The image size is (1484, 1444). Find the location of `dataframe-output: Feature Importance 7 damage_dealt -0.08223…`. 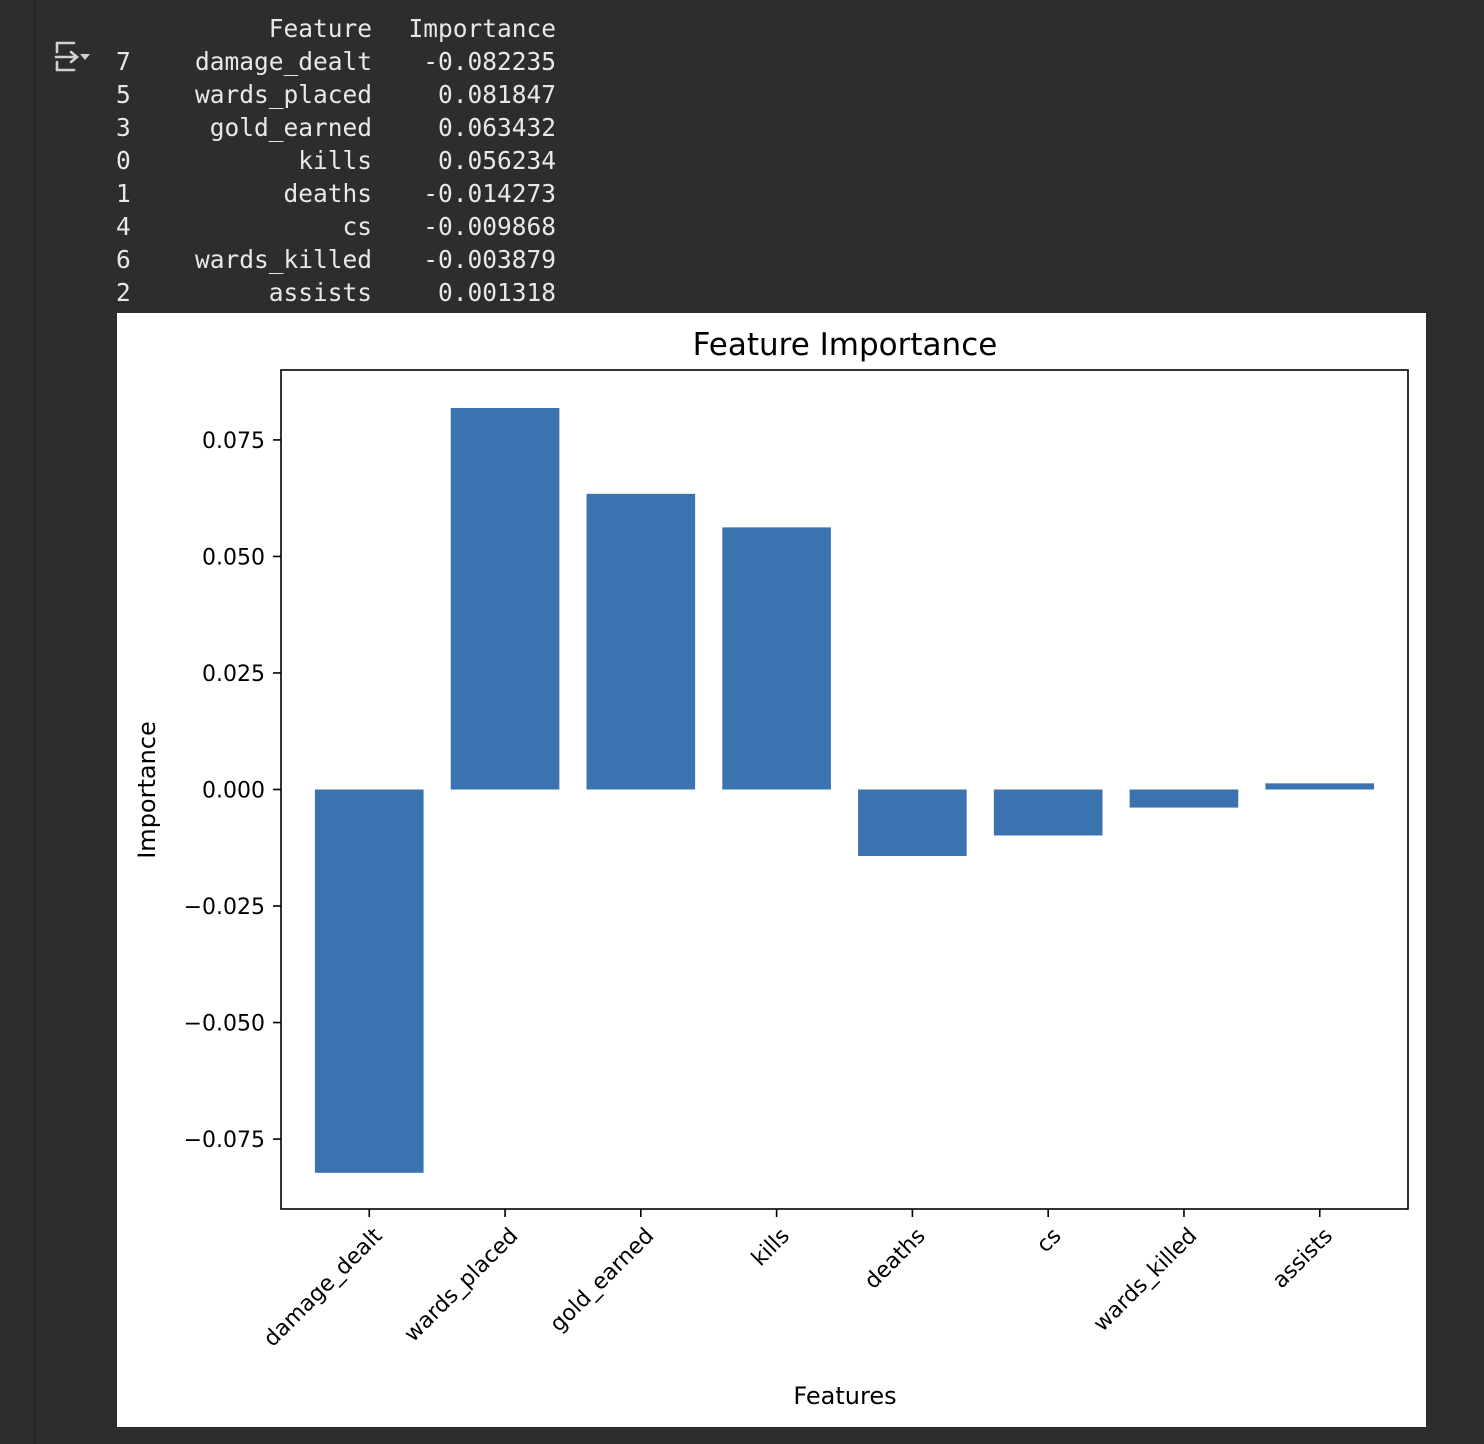

dataframe-output: Feature Importance 7 damage_dealt -0.08223… is located at coordinates (333, 160).